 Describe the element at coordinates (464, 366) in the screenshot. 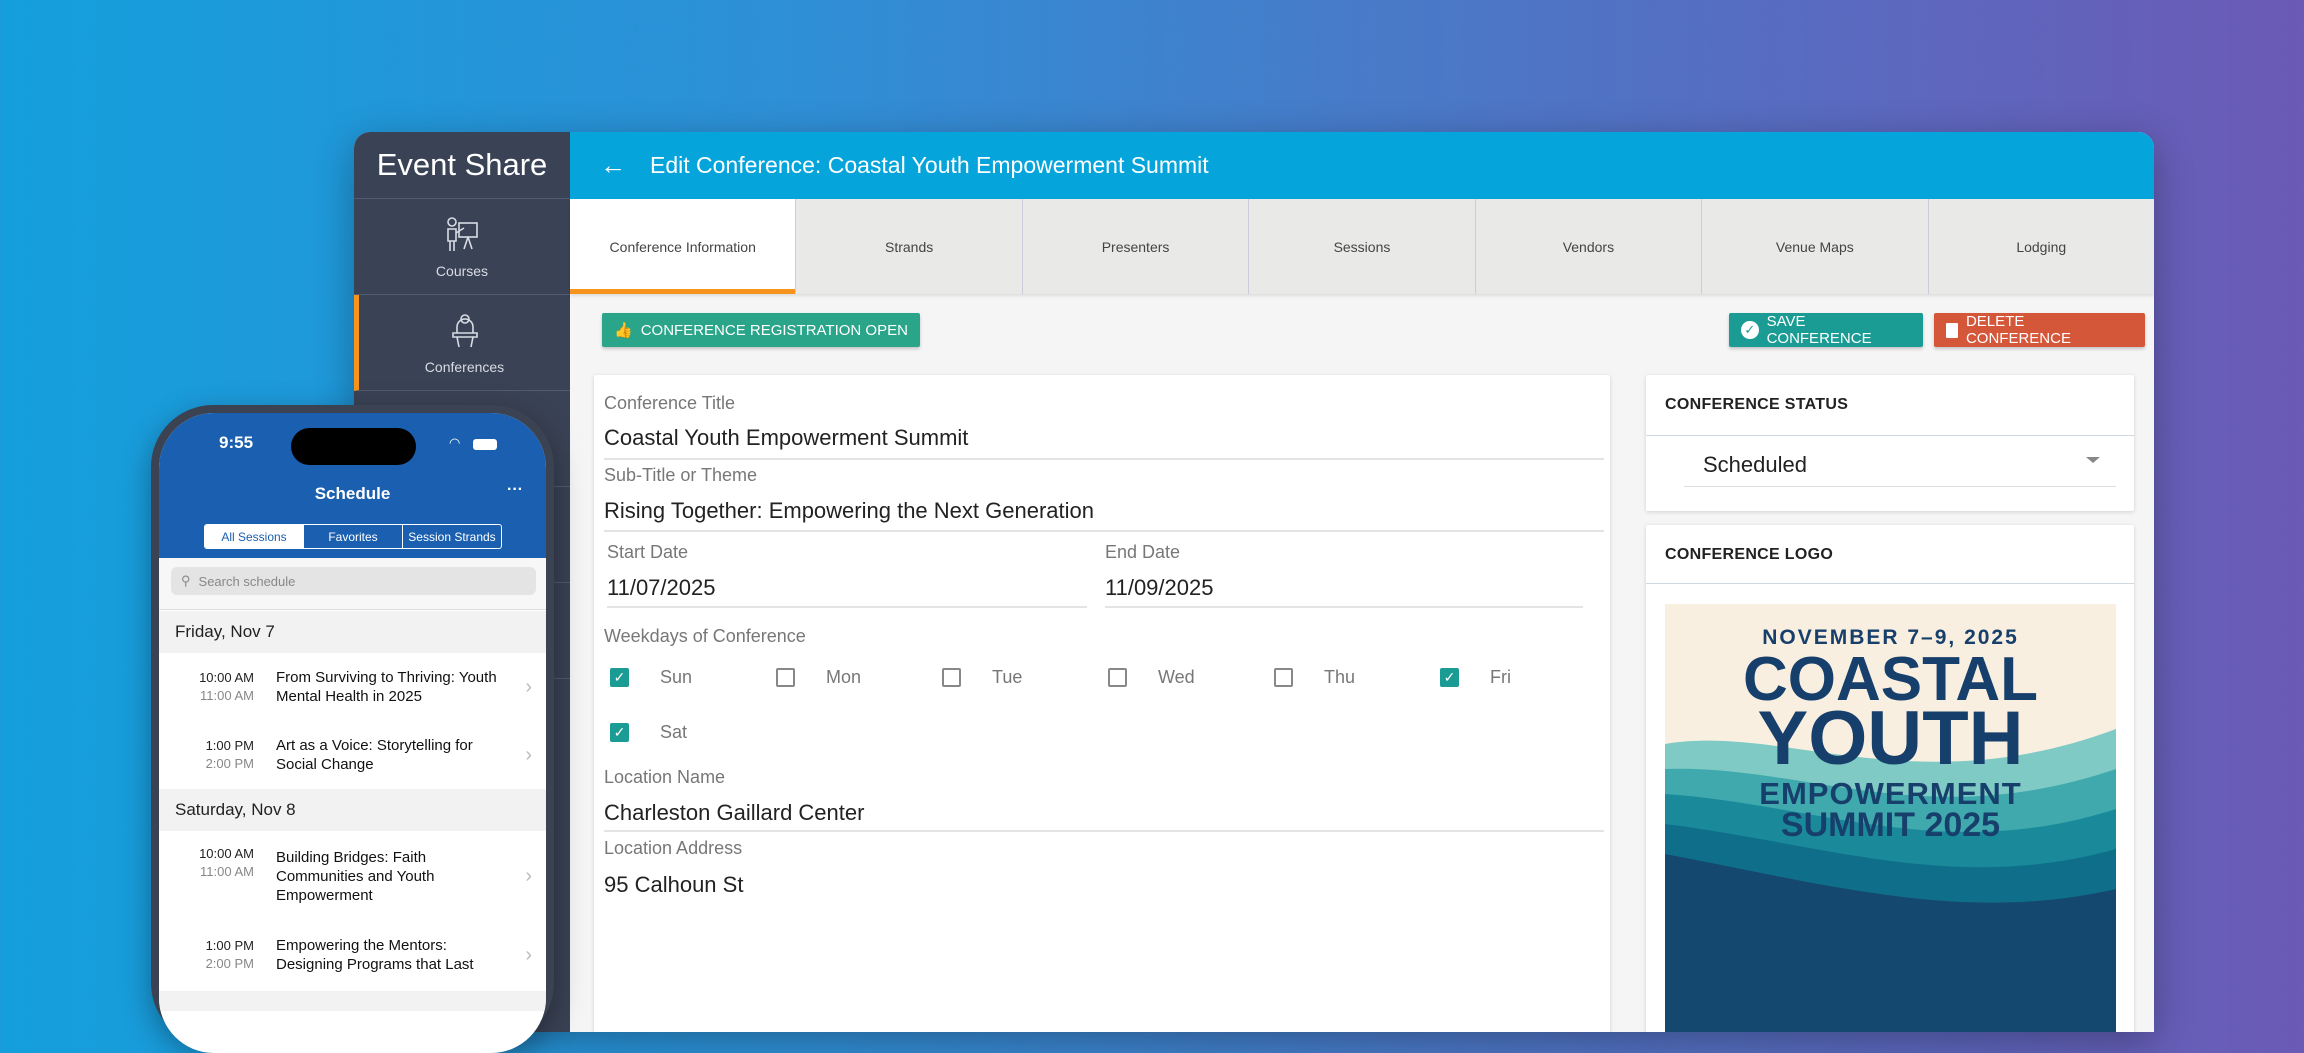

I see `sidebar-item-label: Conferences` at that location.